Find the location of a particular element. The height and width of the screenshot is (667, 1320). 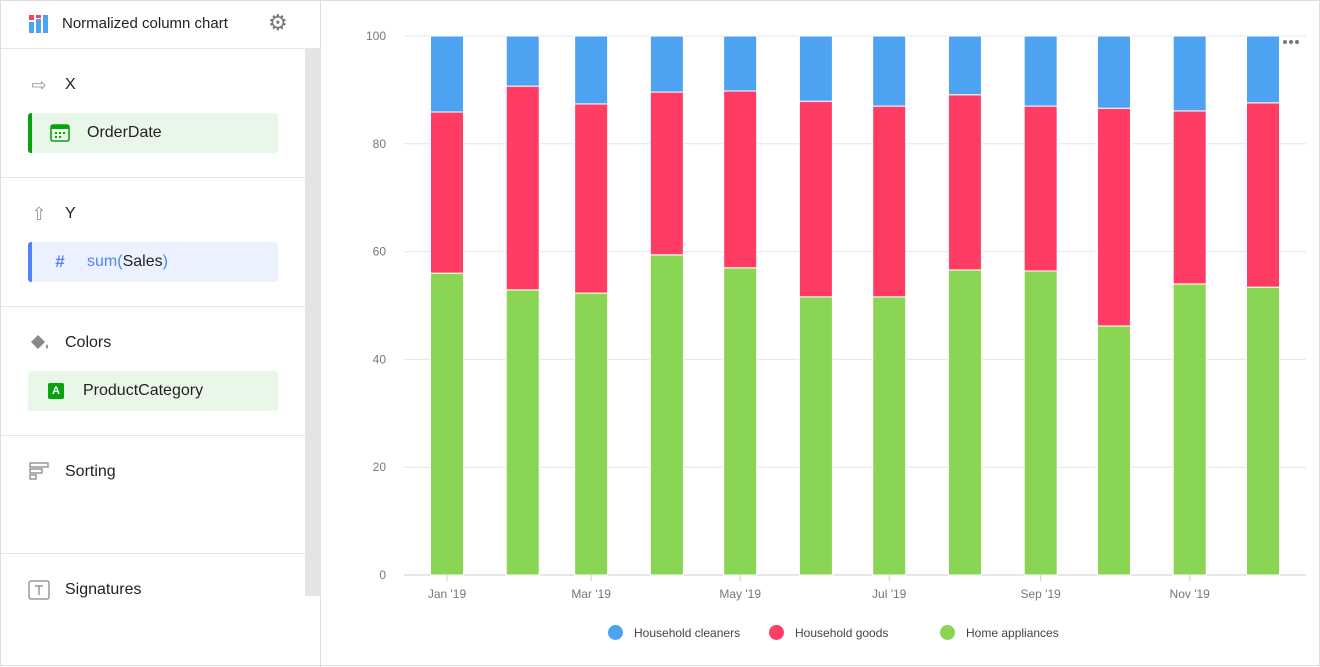

legend-item: Household cleaners is located at coordinates (674, 632).